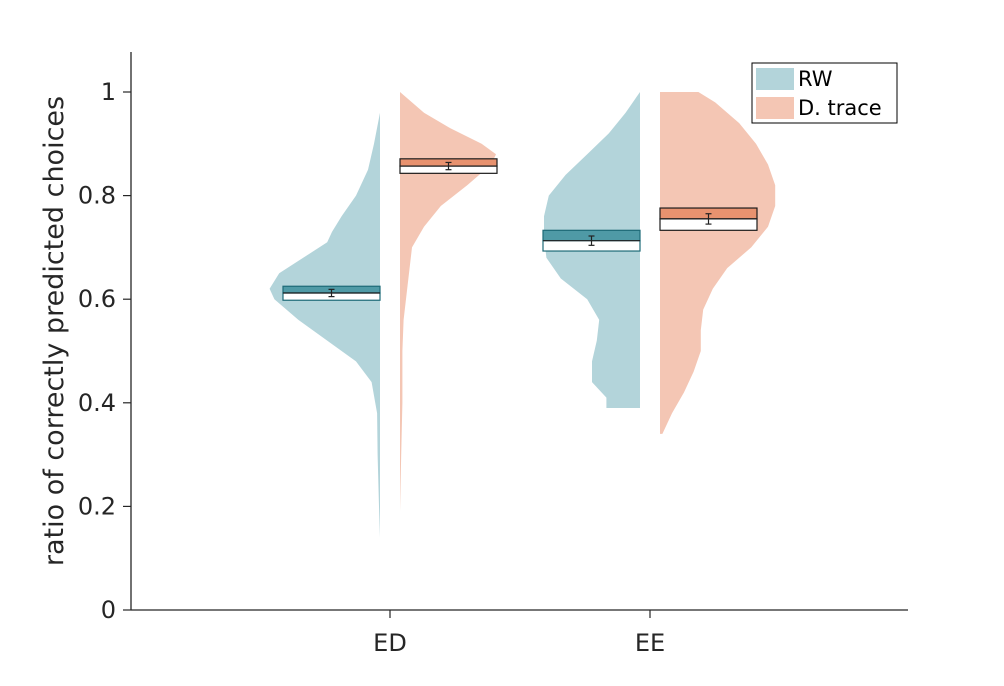  Describe the element at coordinates (97, 506) in the screenshot. I see `y-tick-label: 0.2` at that location.